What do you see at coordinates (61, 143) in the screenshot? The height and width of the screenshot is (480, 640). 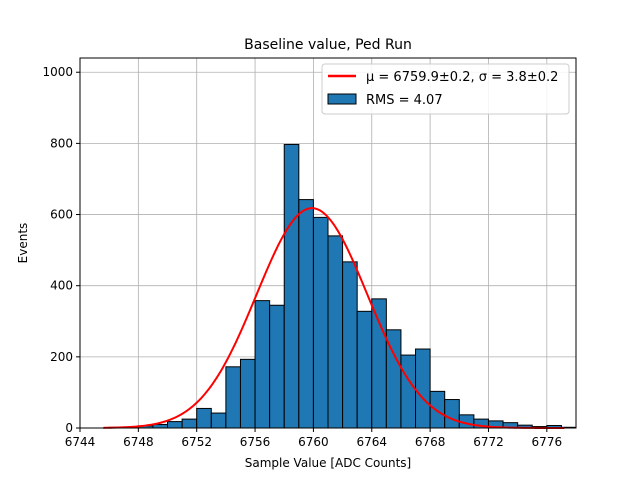 I see `y-tick-label-4: 800` at bounding box center [61, 143].